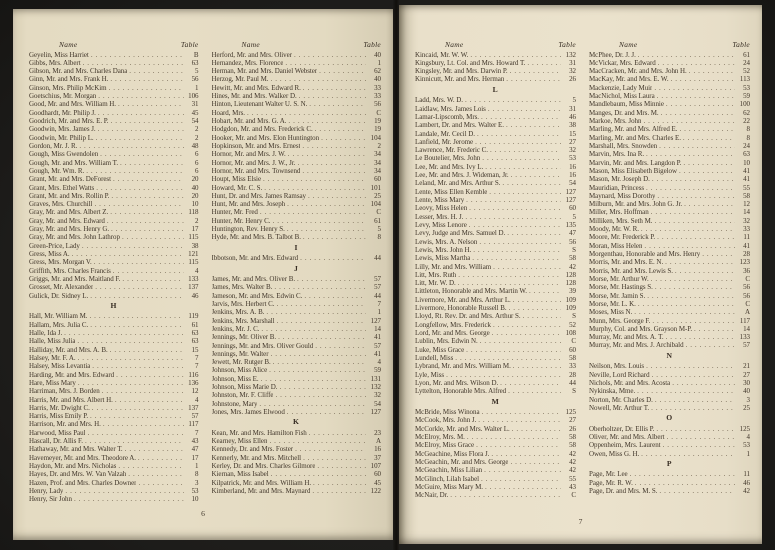 This screenshot has width=775, height=550. What do you see at coordinates (114, 383) in the screenshot?
I see `list-item: Hare, Miss Mary 136` at bounding box center [114, 383].